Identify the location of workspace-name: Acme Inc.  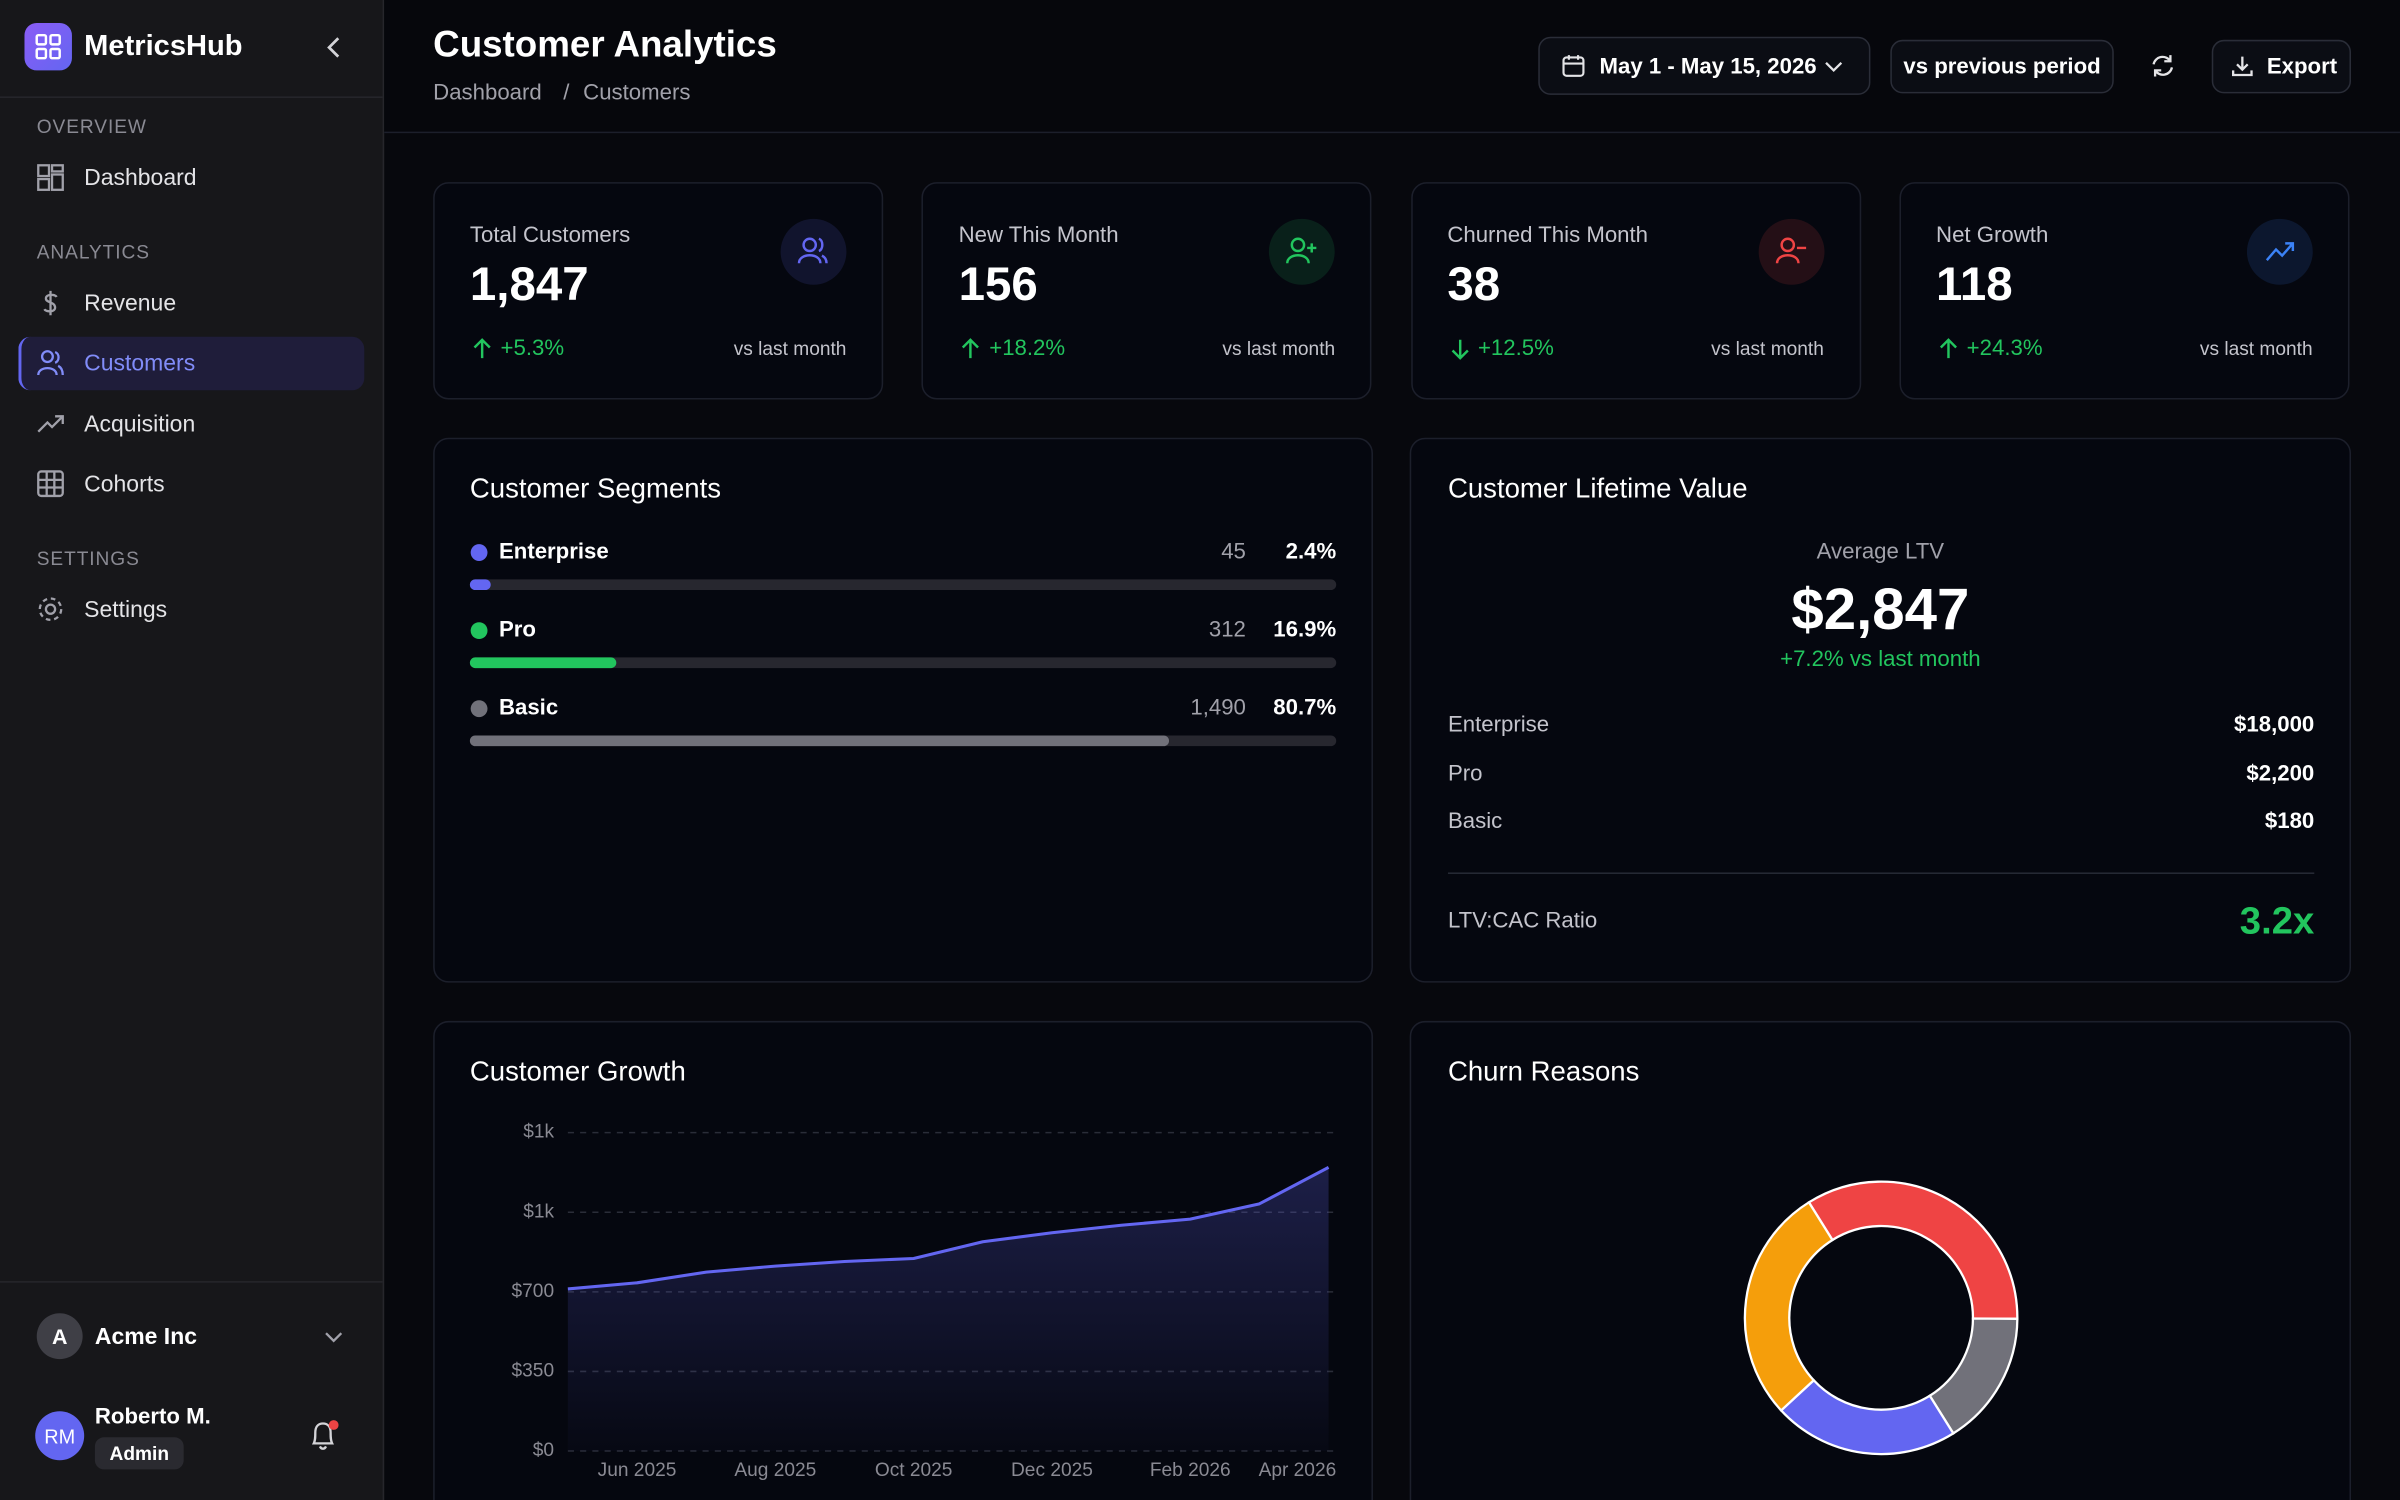
(145, 1336).